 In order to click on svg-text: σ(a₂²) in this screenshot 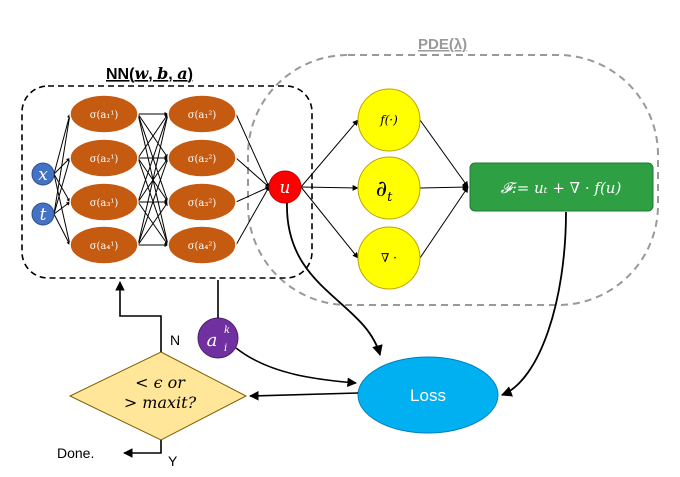, I will do `click(202, 159)`.